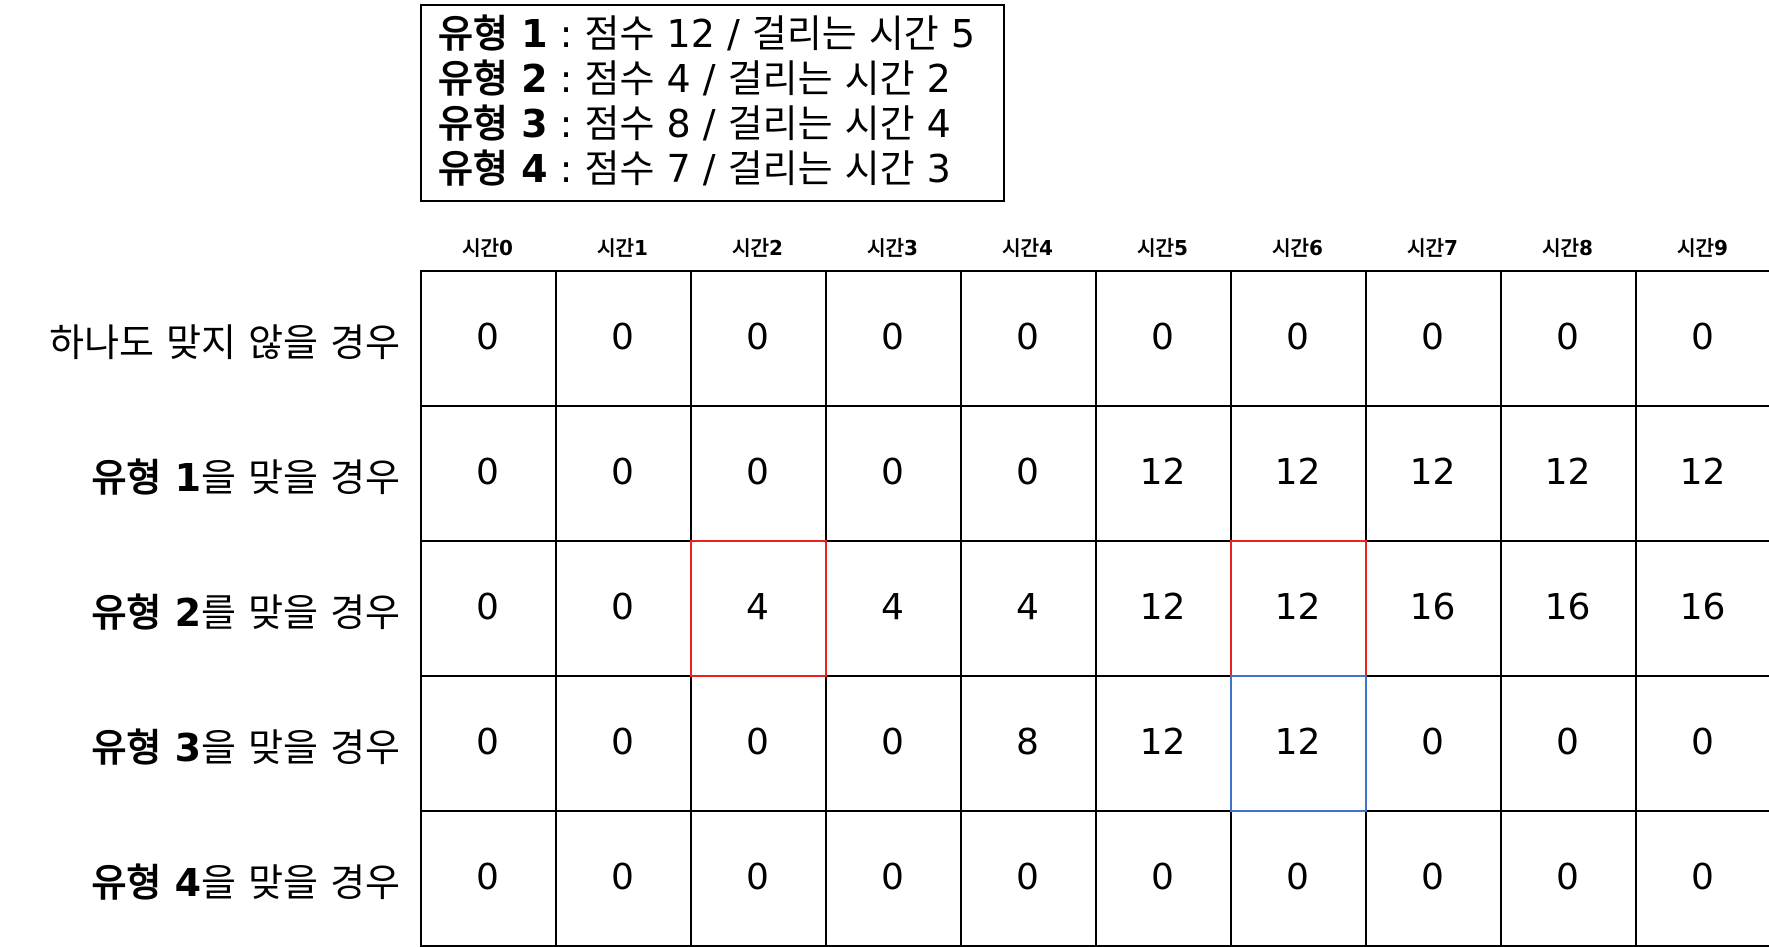  What do you see at coordinates (749, 124) in the screenshot?
I see `legend-type-desc: : 점수 8 / 걸리는 시간 4` at bounding box center [749, 124].